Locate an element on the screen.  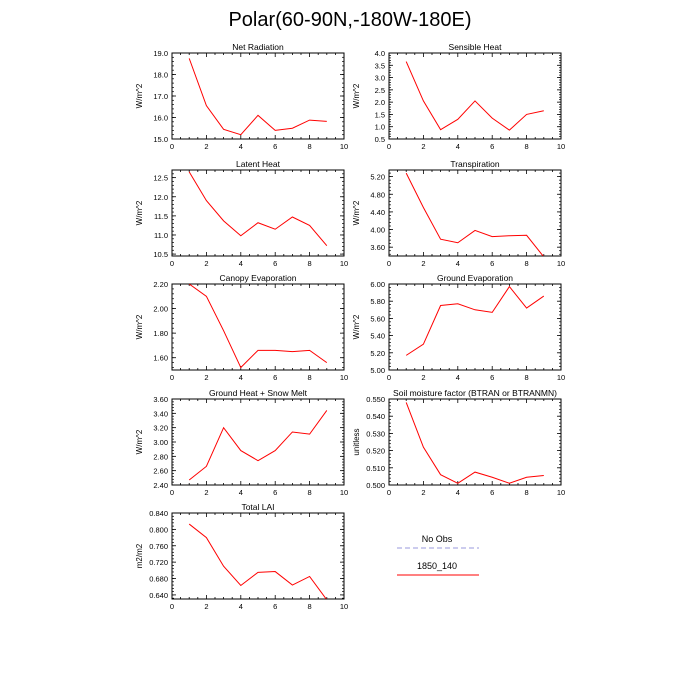
y-tick-label: 2.00 is located at coordinates (160, 309).